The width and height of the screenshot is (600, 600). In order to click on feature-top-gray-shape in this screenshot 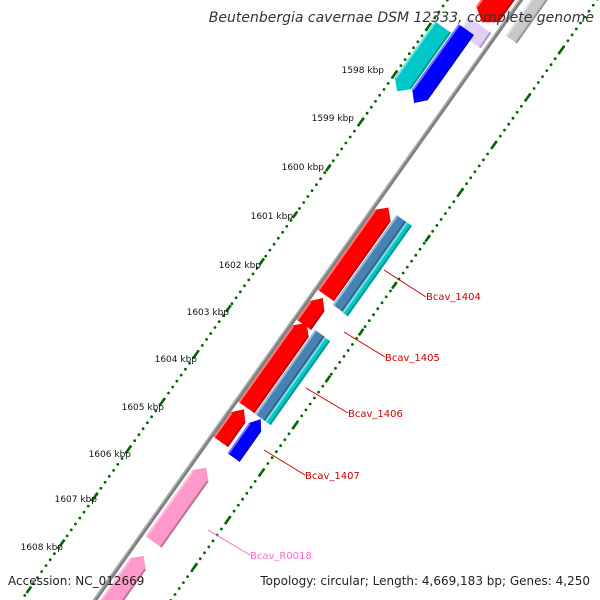, I will do `click(532, 22)`.